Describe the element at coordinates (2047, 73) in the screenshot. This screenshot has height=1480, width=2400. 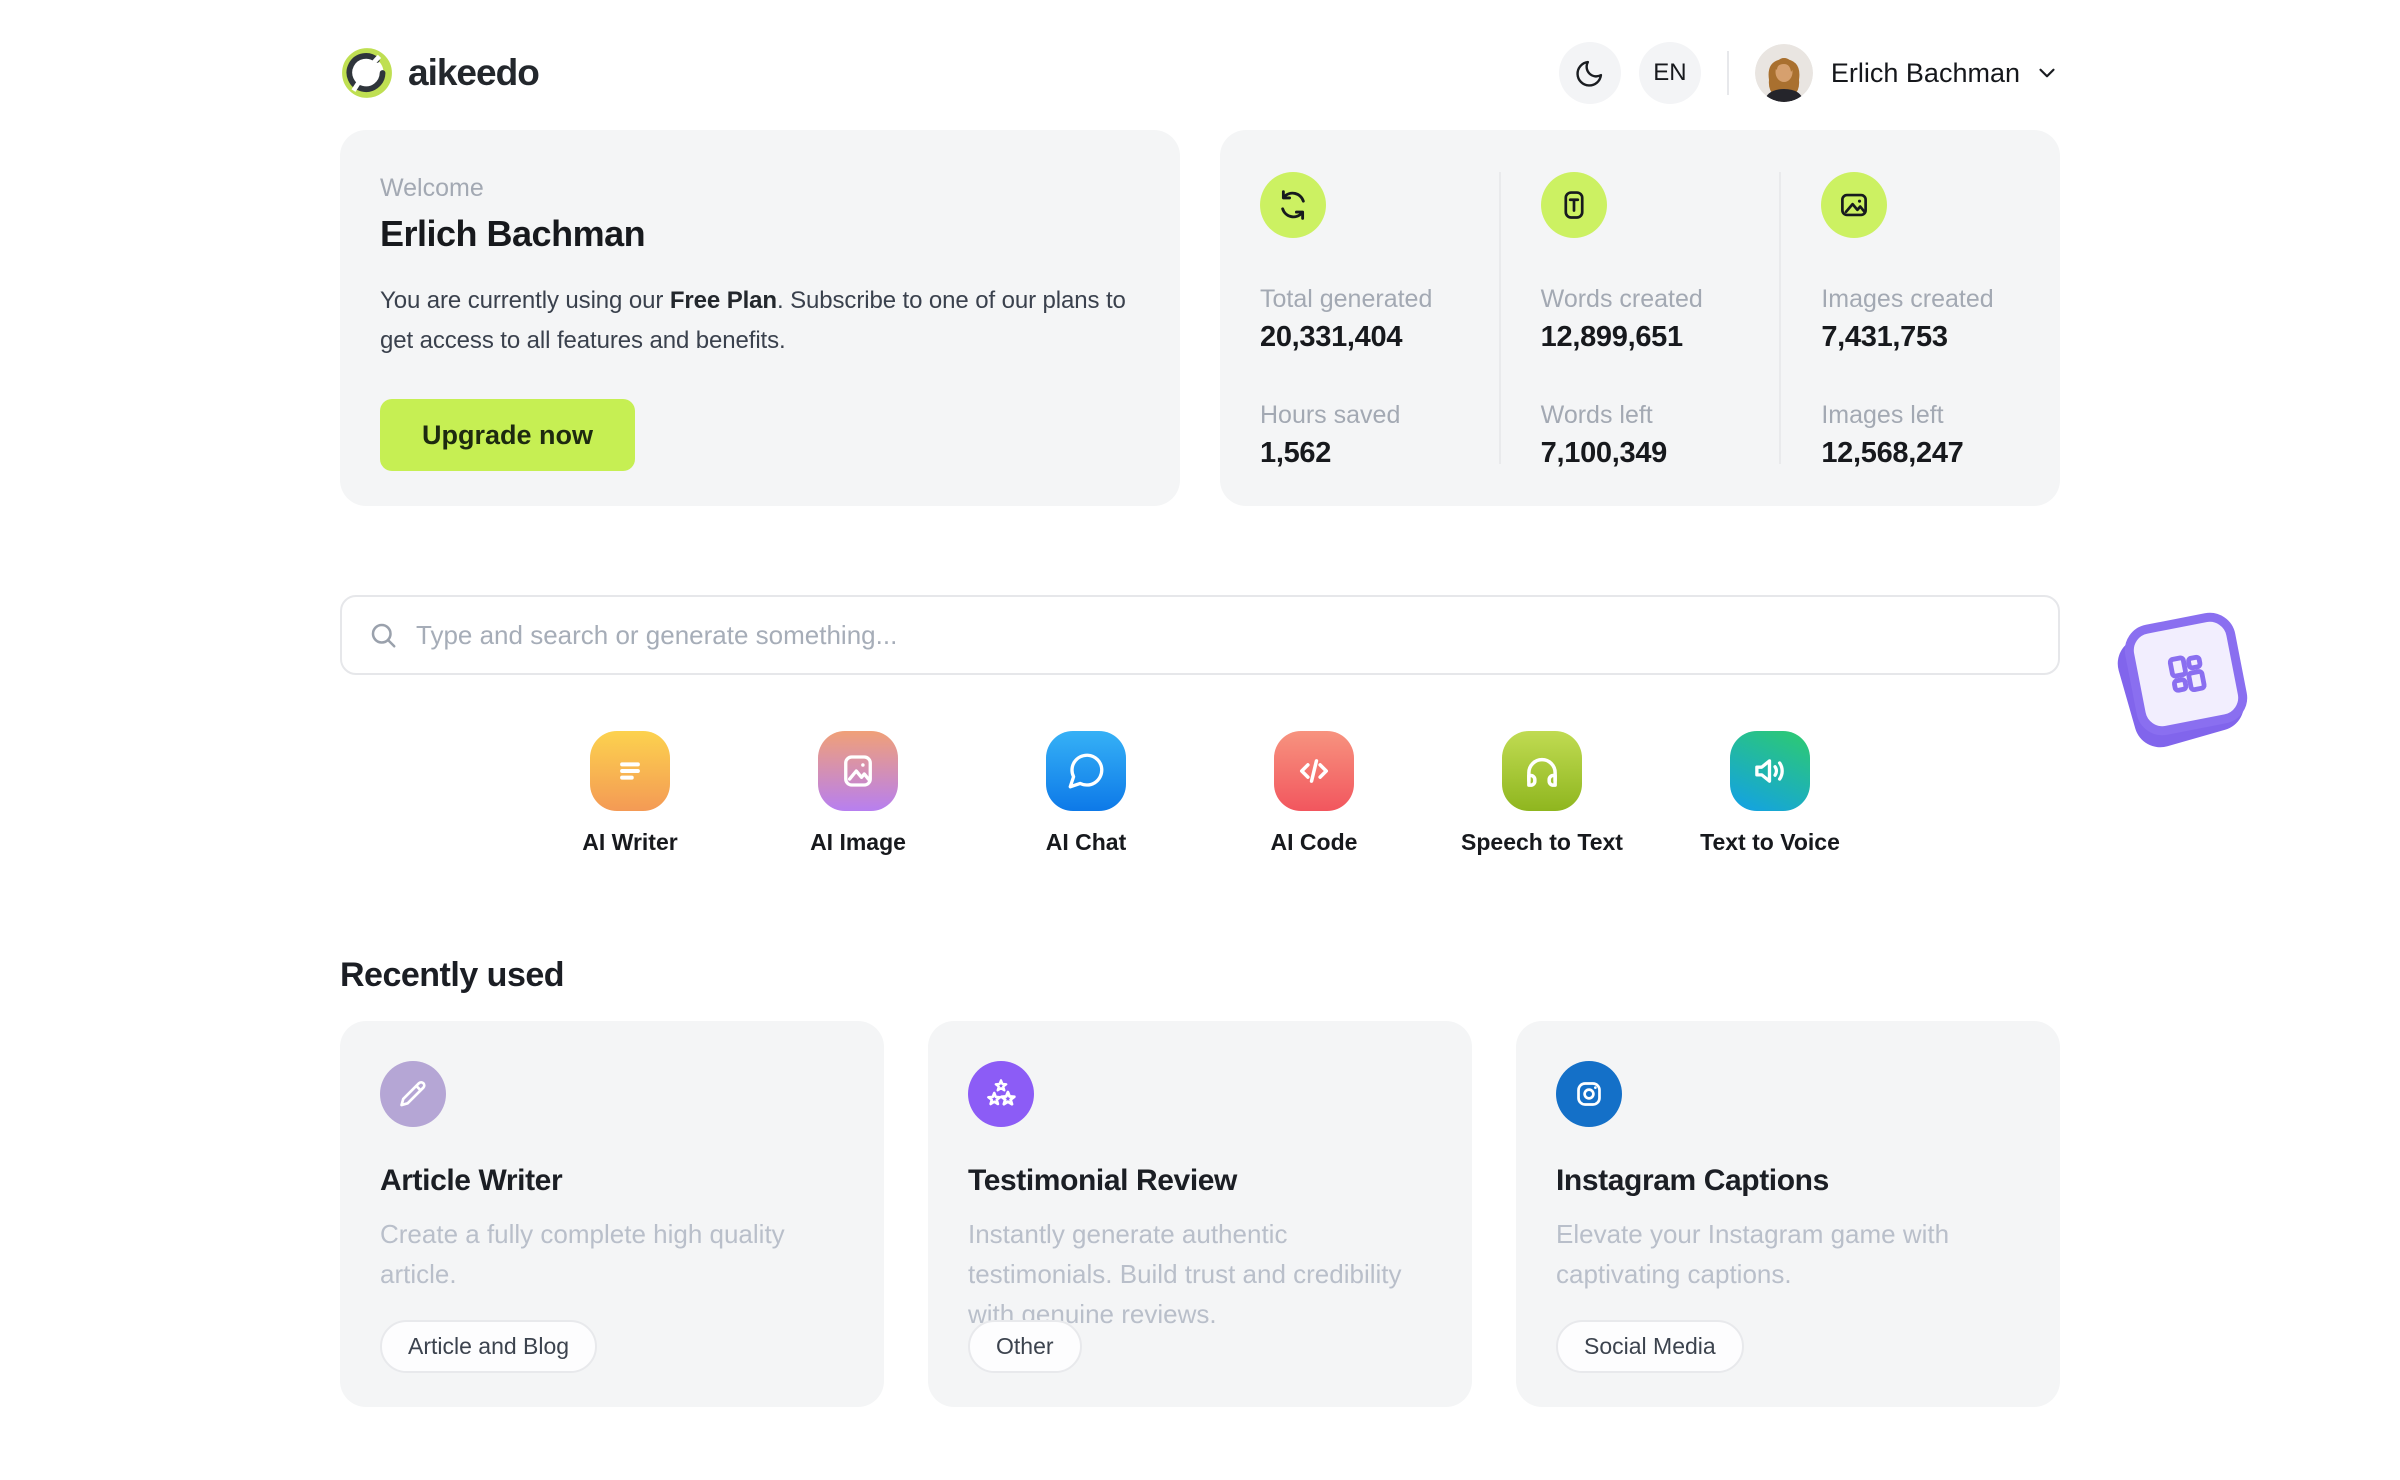
I see `chevron-down-icon` at that location.